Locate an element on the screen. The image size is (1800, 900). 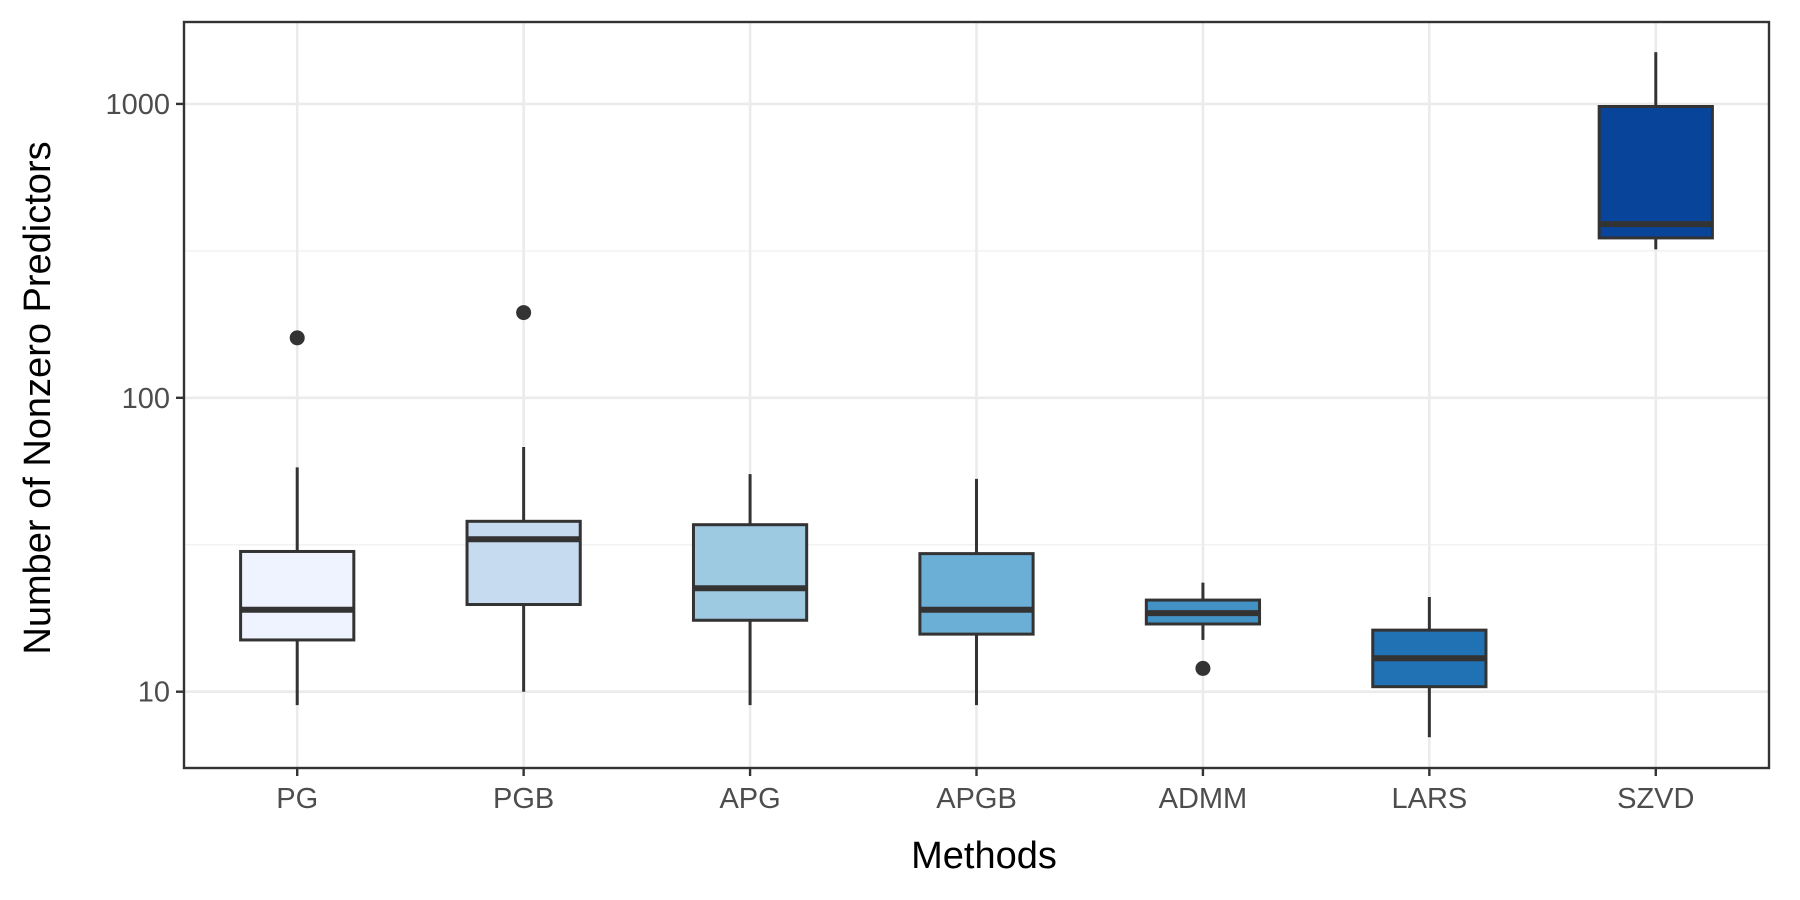
y-axis: 10 100 1000 is located at coordinates (144, 399).